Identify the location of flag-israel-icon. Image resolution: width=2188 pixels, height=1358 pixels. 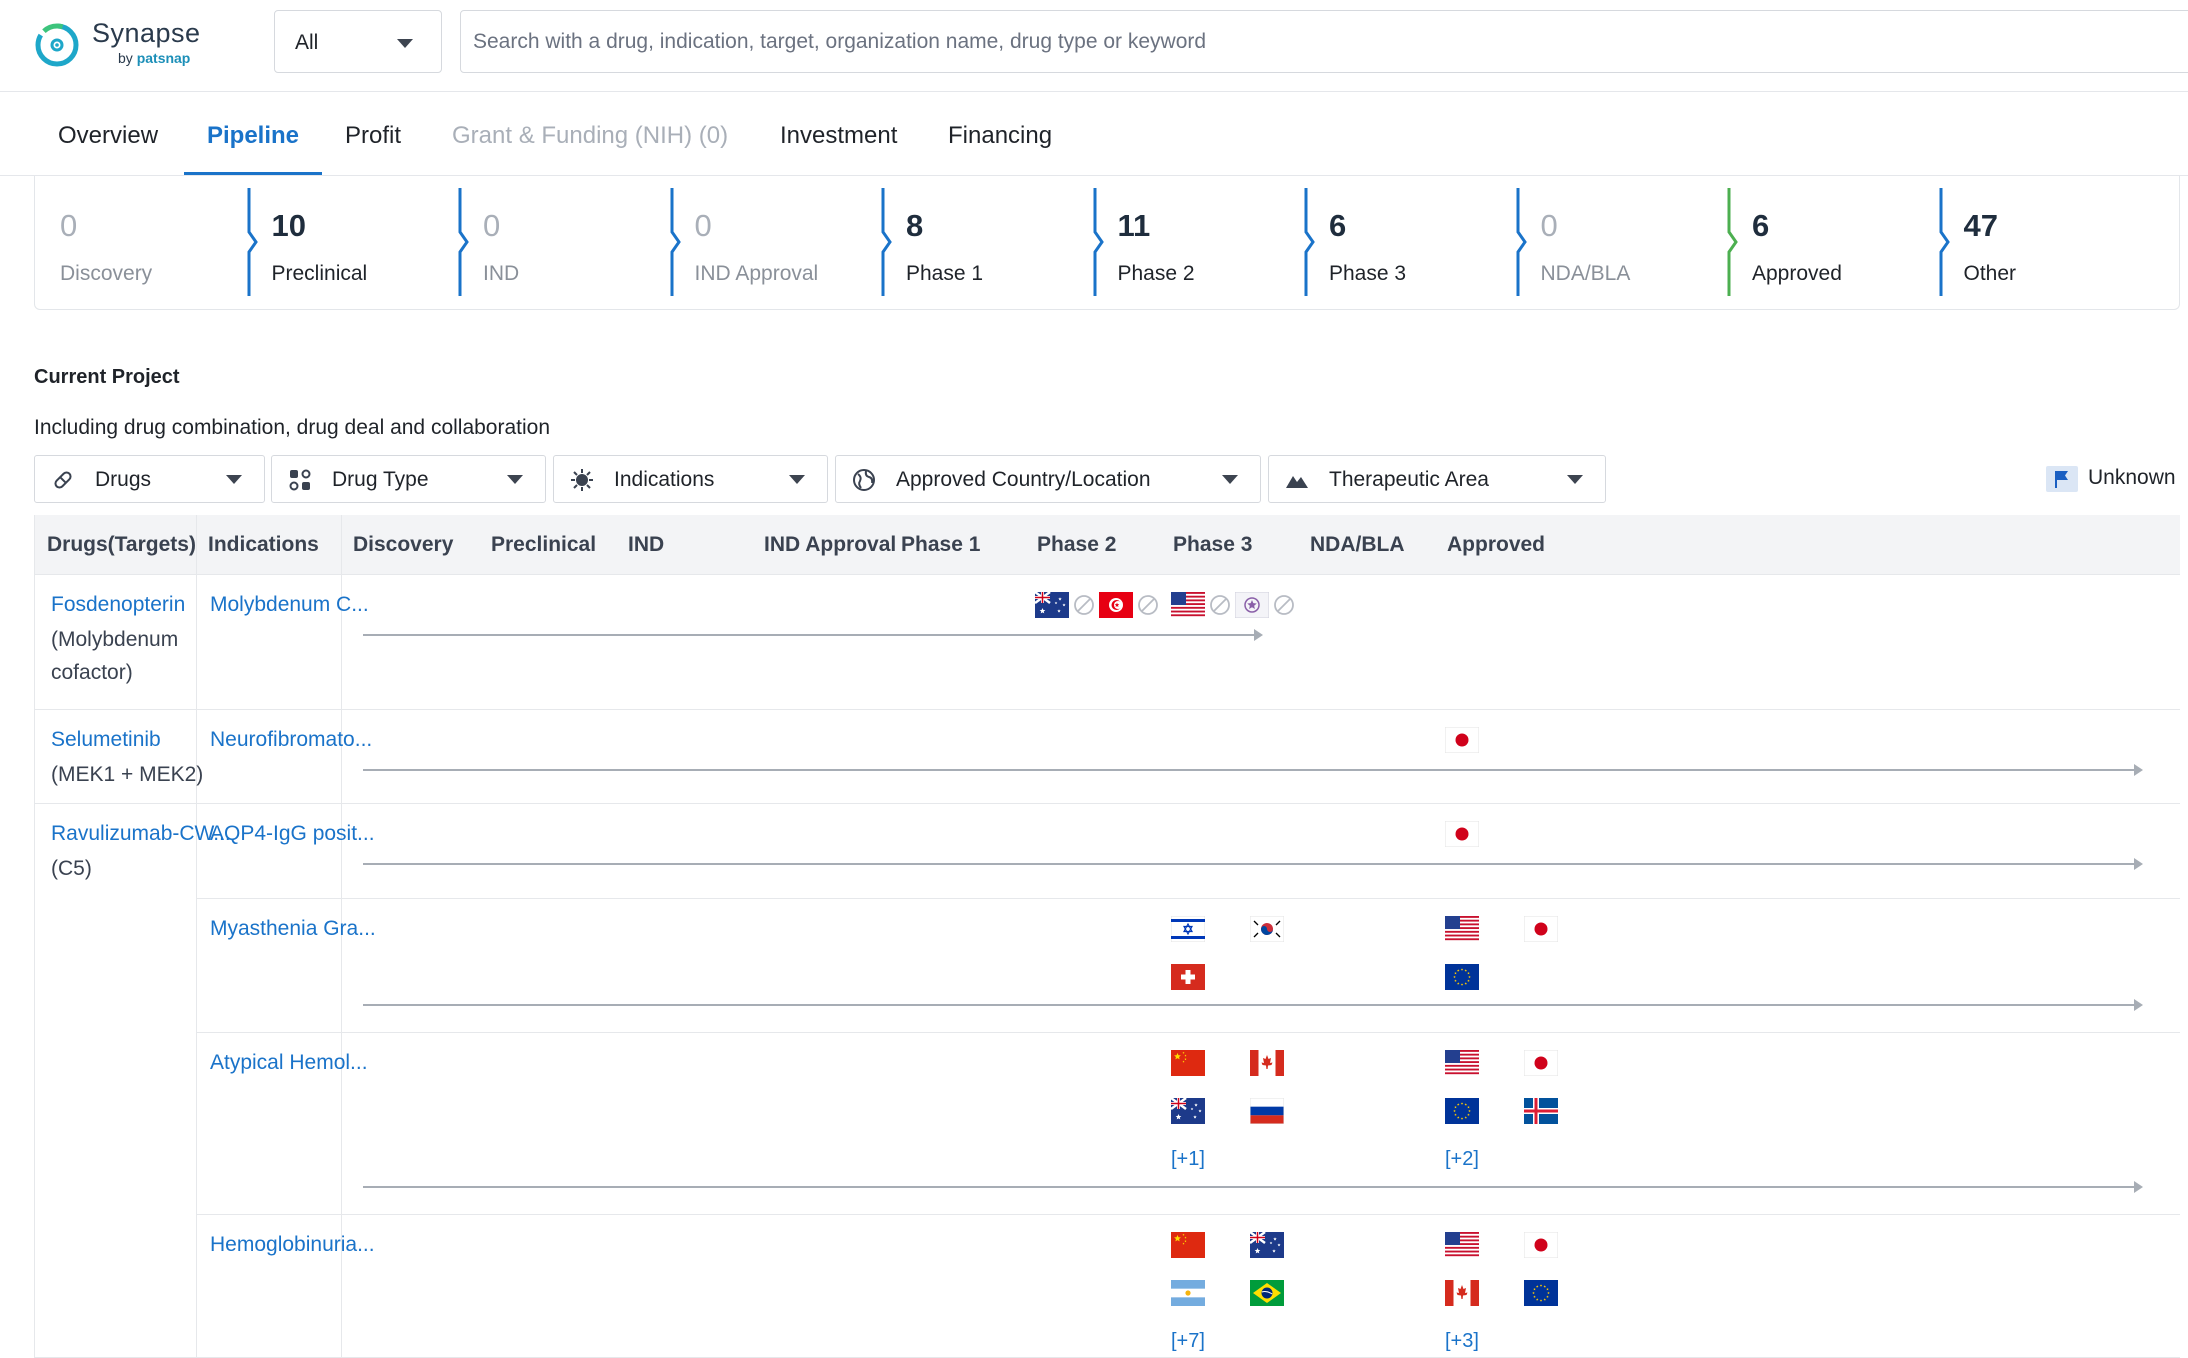
(1188, 929).